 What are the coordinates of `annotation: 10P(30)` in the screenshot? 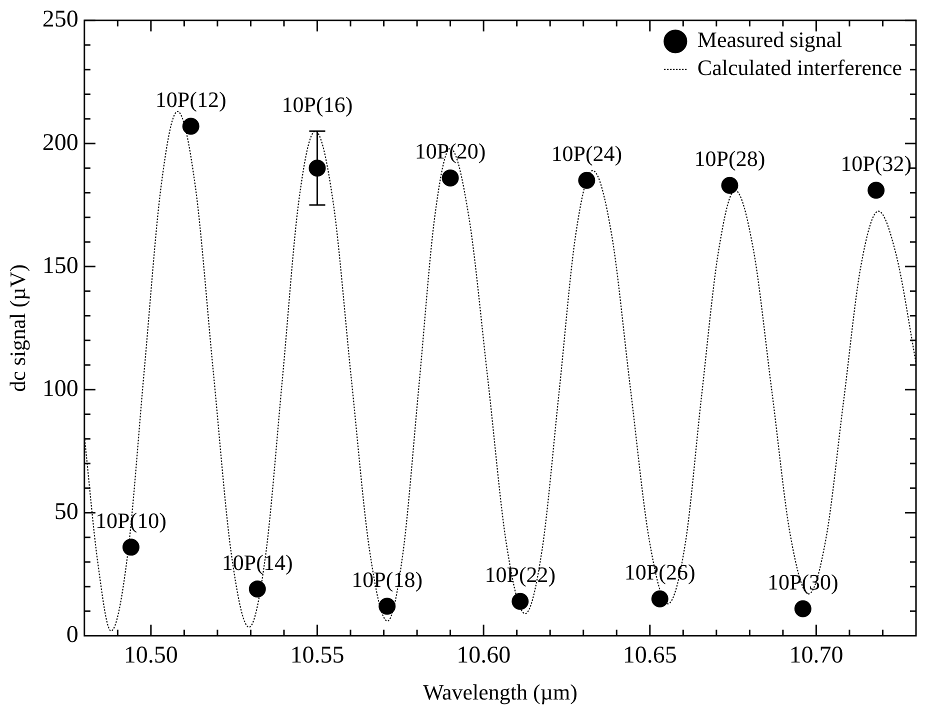 It's located at (802, 582).